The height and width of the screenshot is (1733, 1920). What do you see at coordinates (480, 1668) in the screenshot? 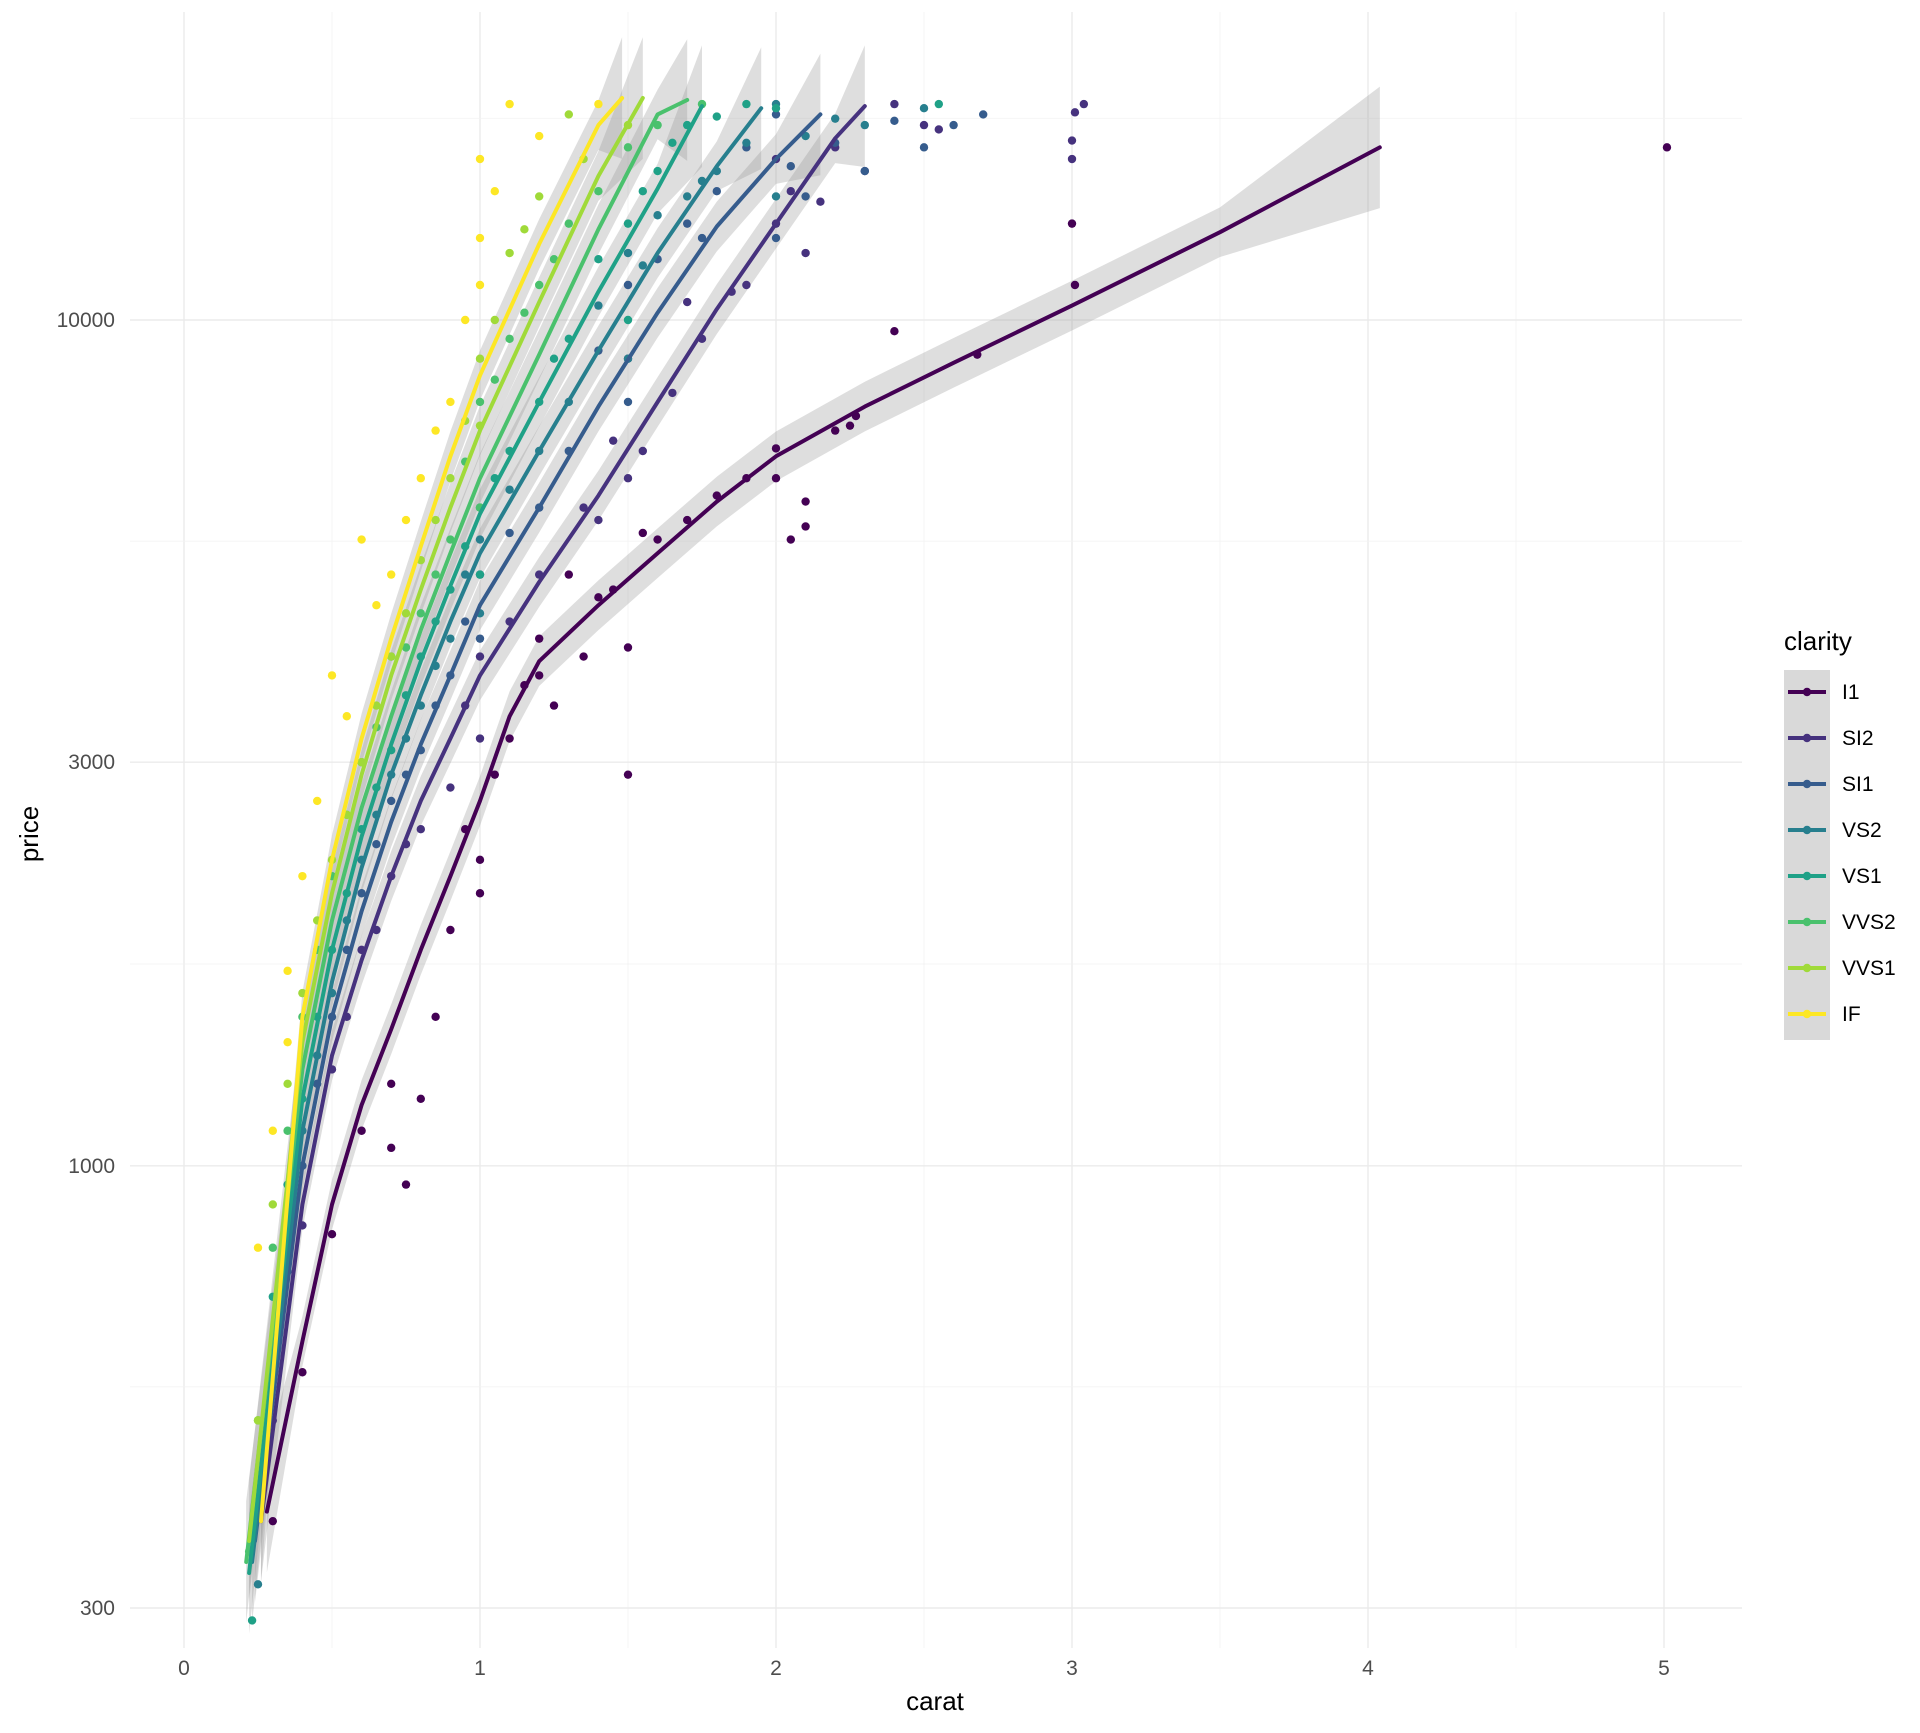
I see `x-tick-label: 1` at bounding box center [480, 1668].